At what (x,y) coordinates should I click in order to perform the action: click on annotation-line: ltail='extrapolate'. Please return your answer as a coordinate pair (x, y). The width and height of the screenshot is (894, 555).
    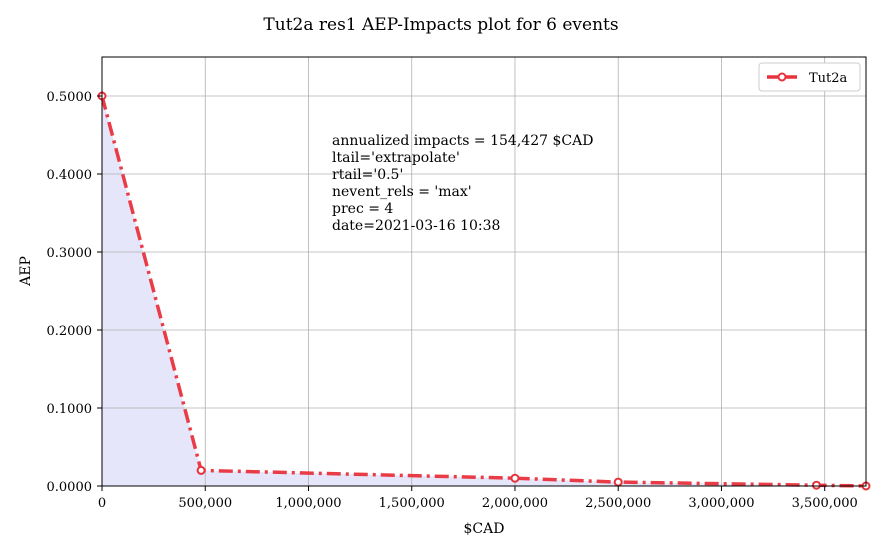
    Looking at the image, I should click on (396, 158).